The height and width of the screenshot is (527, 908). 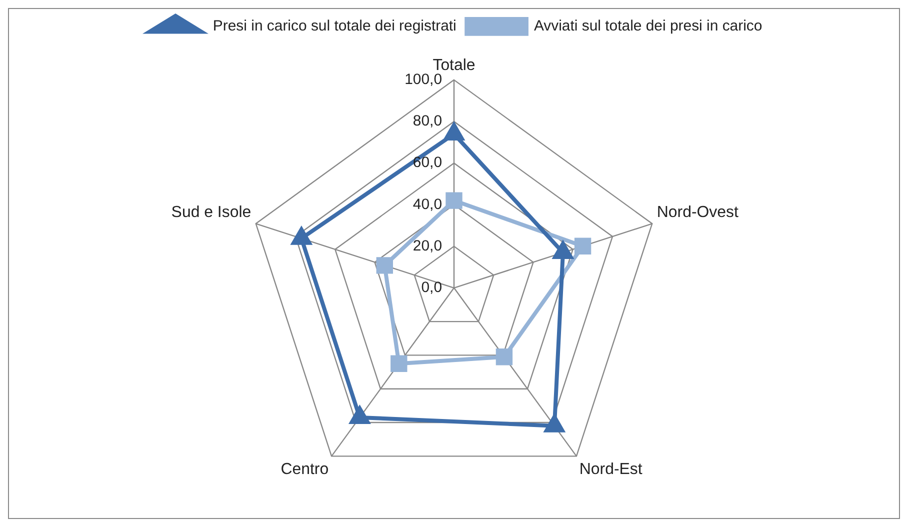 What do you see at coordinates (427, 163) in the screenshot?
I see `y-tick-label: 60,0` at bounding box center [427, 163].